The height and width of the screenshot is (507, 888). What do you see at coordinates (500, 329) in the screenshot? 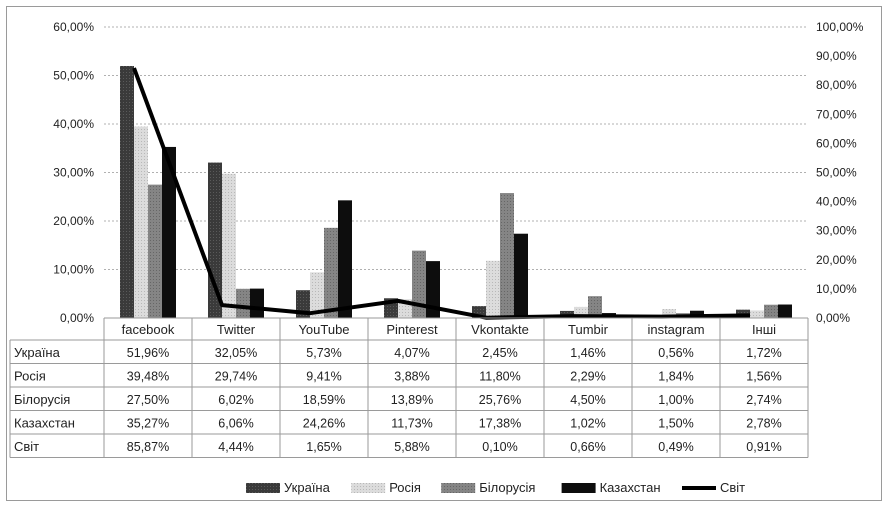
I see `category-label: Vkontakte` at bounding box center [500, 329].